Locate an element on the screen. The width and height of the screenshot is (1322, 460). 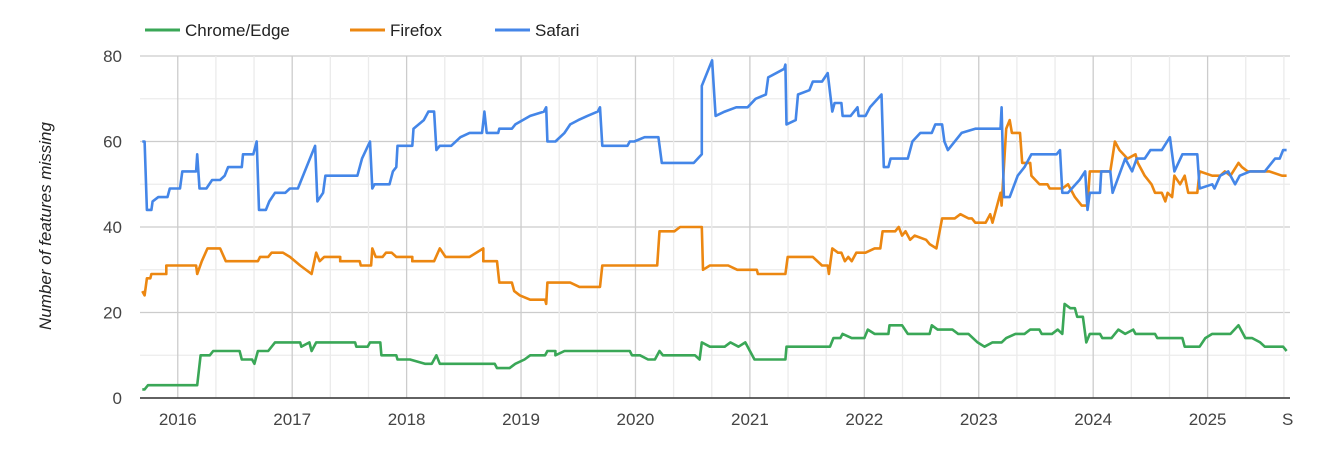
y-axis-ticks: 0 20 40 60 80 is located at coordinates (112, 227).